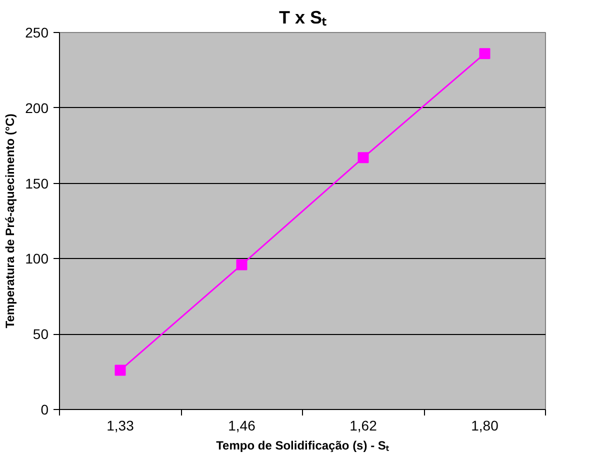 This screenshot has width=603, height=463. What do you see at coordinates (37, 183) in the screenshot?
I see `y-tick-label: 150` at bounding box center [37, 183].